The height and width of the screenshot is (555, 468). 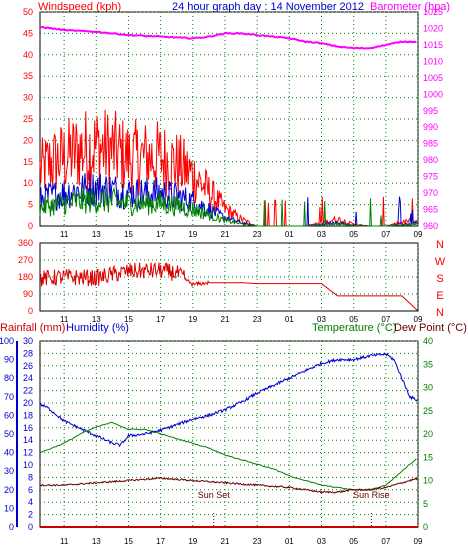 What do you see at coordinates (28, 76) in the screenshot?
I see `y-tick-windspeed: 35` at bounding box center [28, 76].